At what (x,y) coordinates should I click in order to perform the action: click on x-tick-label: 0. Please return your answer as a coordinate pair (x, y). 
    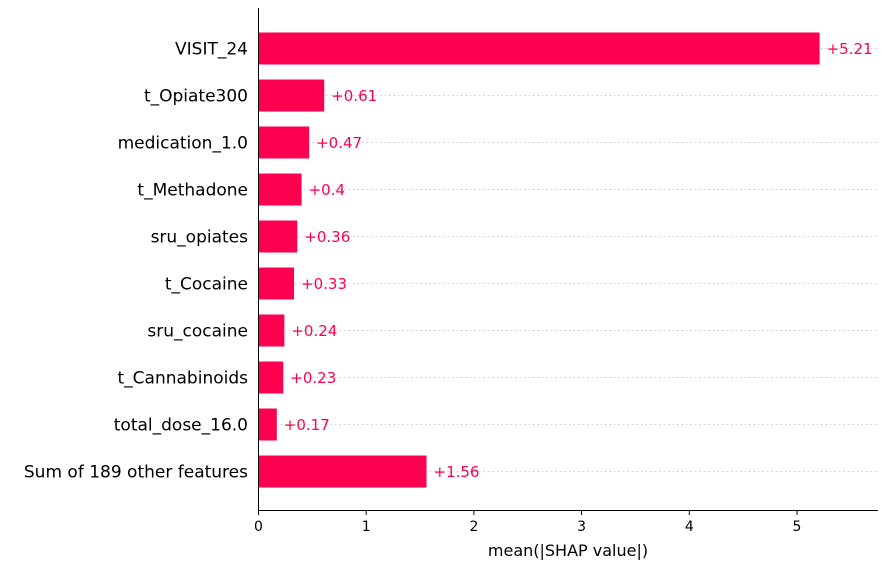
    Looking at the image, I should click on (258, 527).